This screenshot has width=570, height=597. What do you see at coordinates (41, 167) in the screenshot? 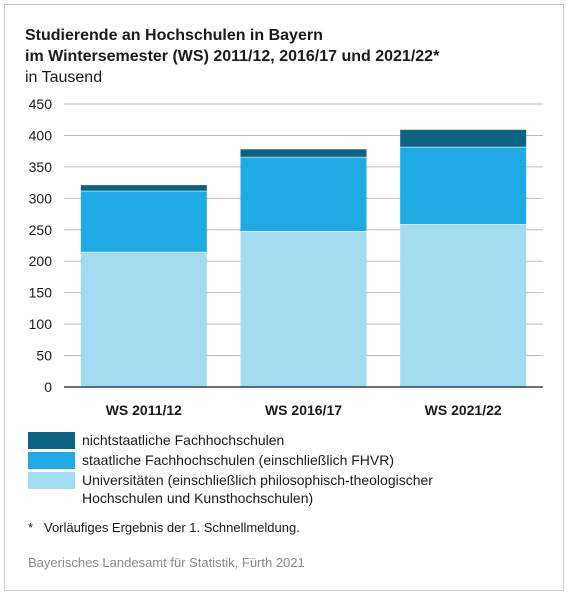
I see `y-tick-label-350: 350` at bounding box center [41, 167].